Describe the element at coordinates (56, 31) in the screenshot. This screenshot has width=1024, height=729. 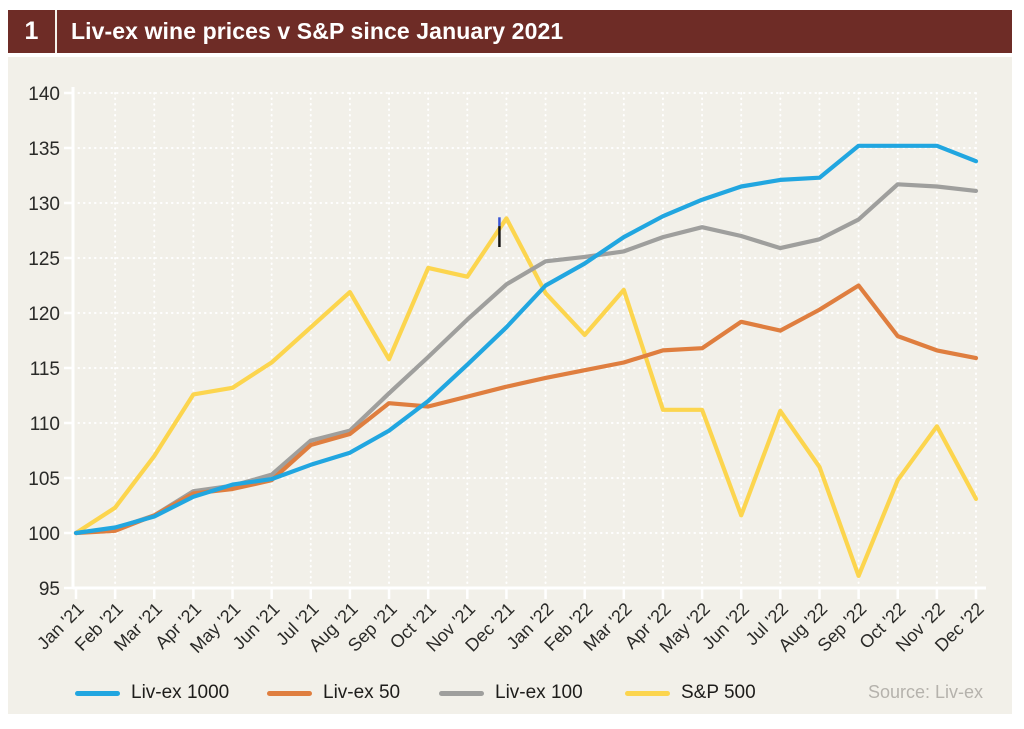
I see `header-divider` at that location.